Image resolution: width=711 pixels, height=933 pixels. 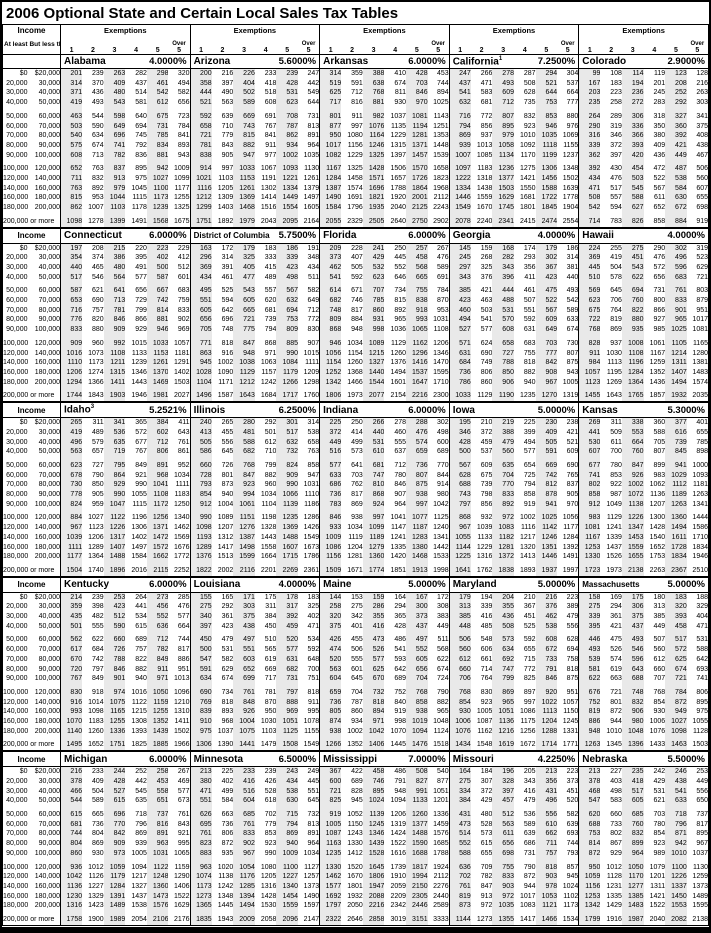 I want to click on tax-cell: 1851, so click(x=398, y=570).